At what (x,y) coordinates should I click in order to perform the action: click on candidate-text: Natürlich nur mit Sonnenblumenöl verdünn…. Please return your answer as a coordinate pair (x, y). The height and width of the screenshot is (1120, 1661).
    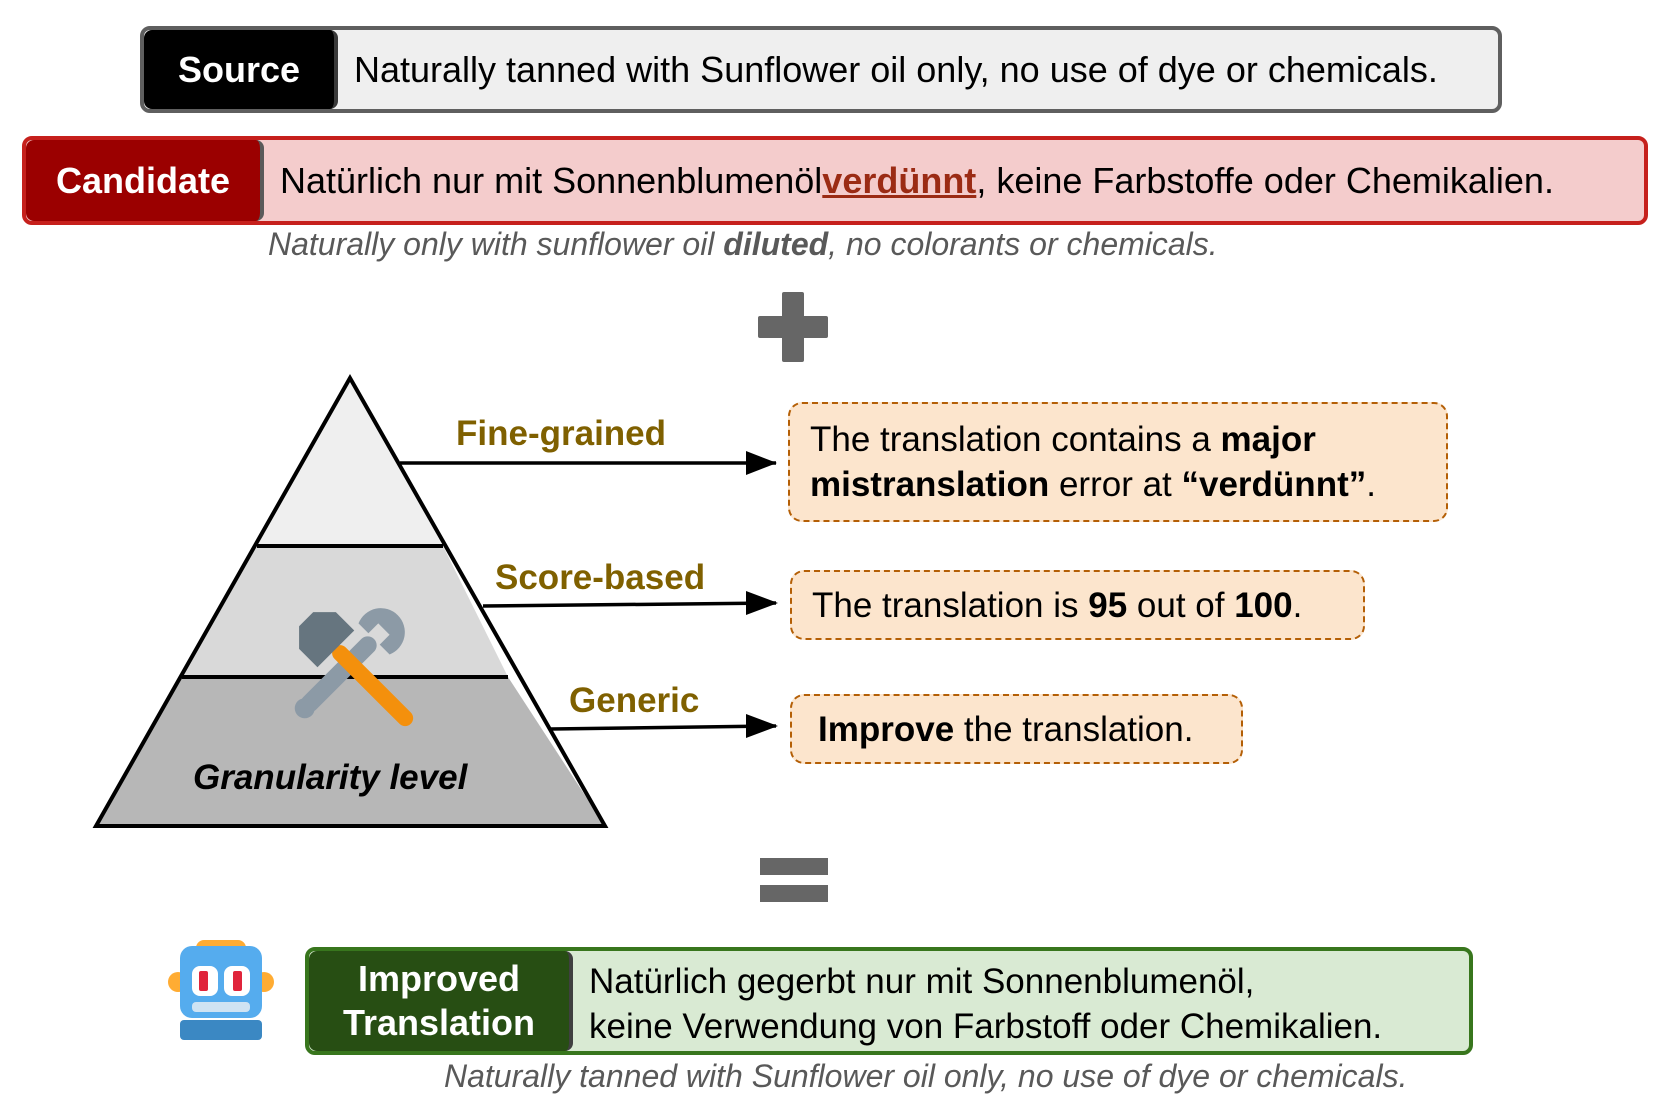
    Looking at the image, I should click on (954, 180).